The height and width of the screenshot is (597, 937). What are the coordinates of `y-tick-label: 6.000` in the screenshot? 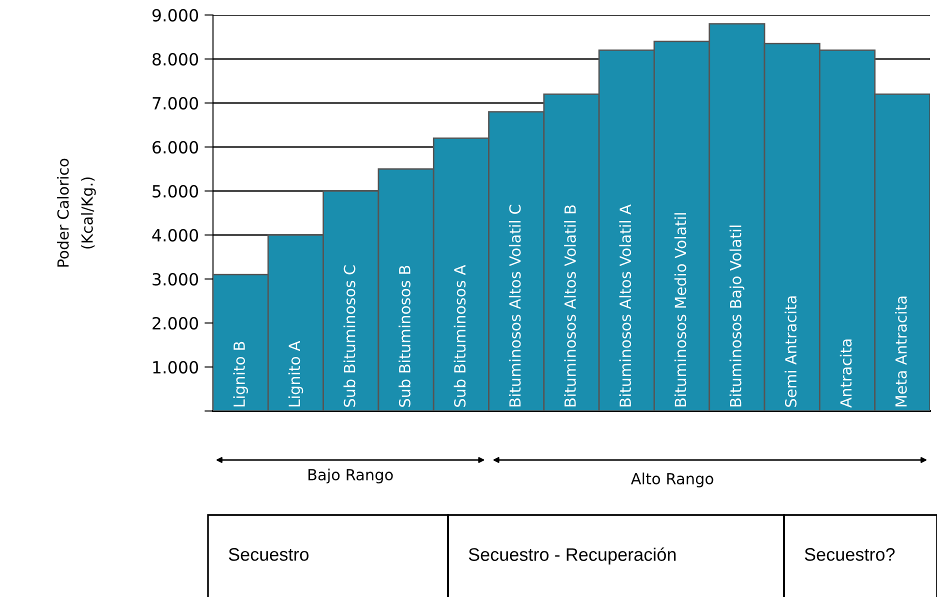 It's located at (175, 147).